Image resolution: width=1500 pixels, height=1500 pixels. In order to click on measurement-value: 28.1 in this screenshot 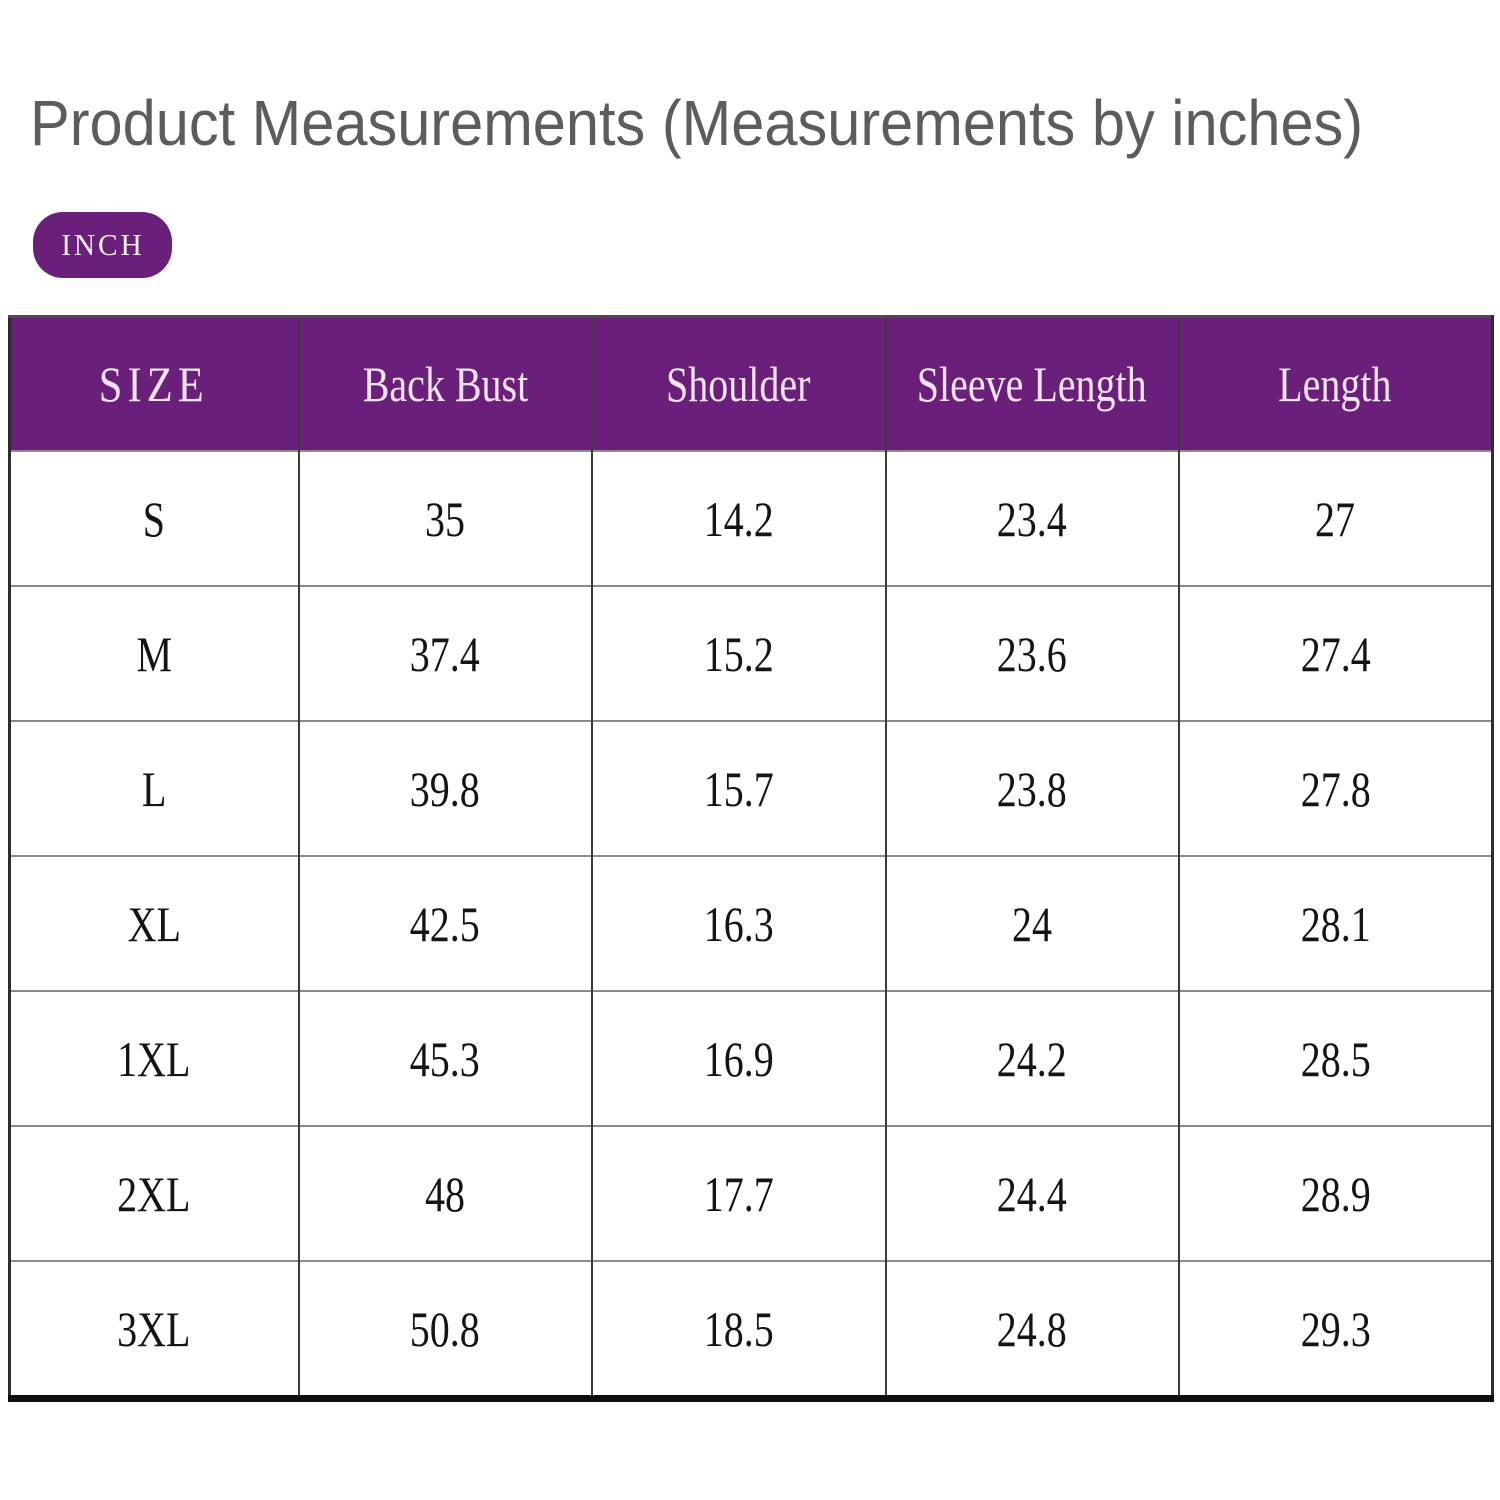, I will do `click(1335, 923)`.